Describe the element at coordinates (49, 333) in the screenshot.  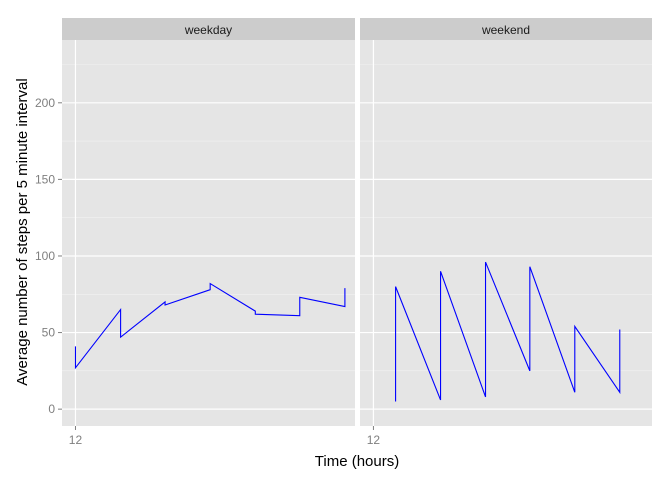
I see `y-tick-label: 50` at that location.